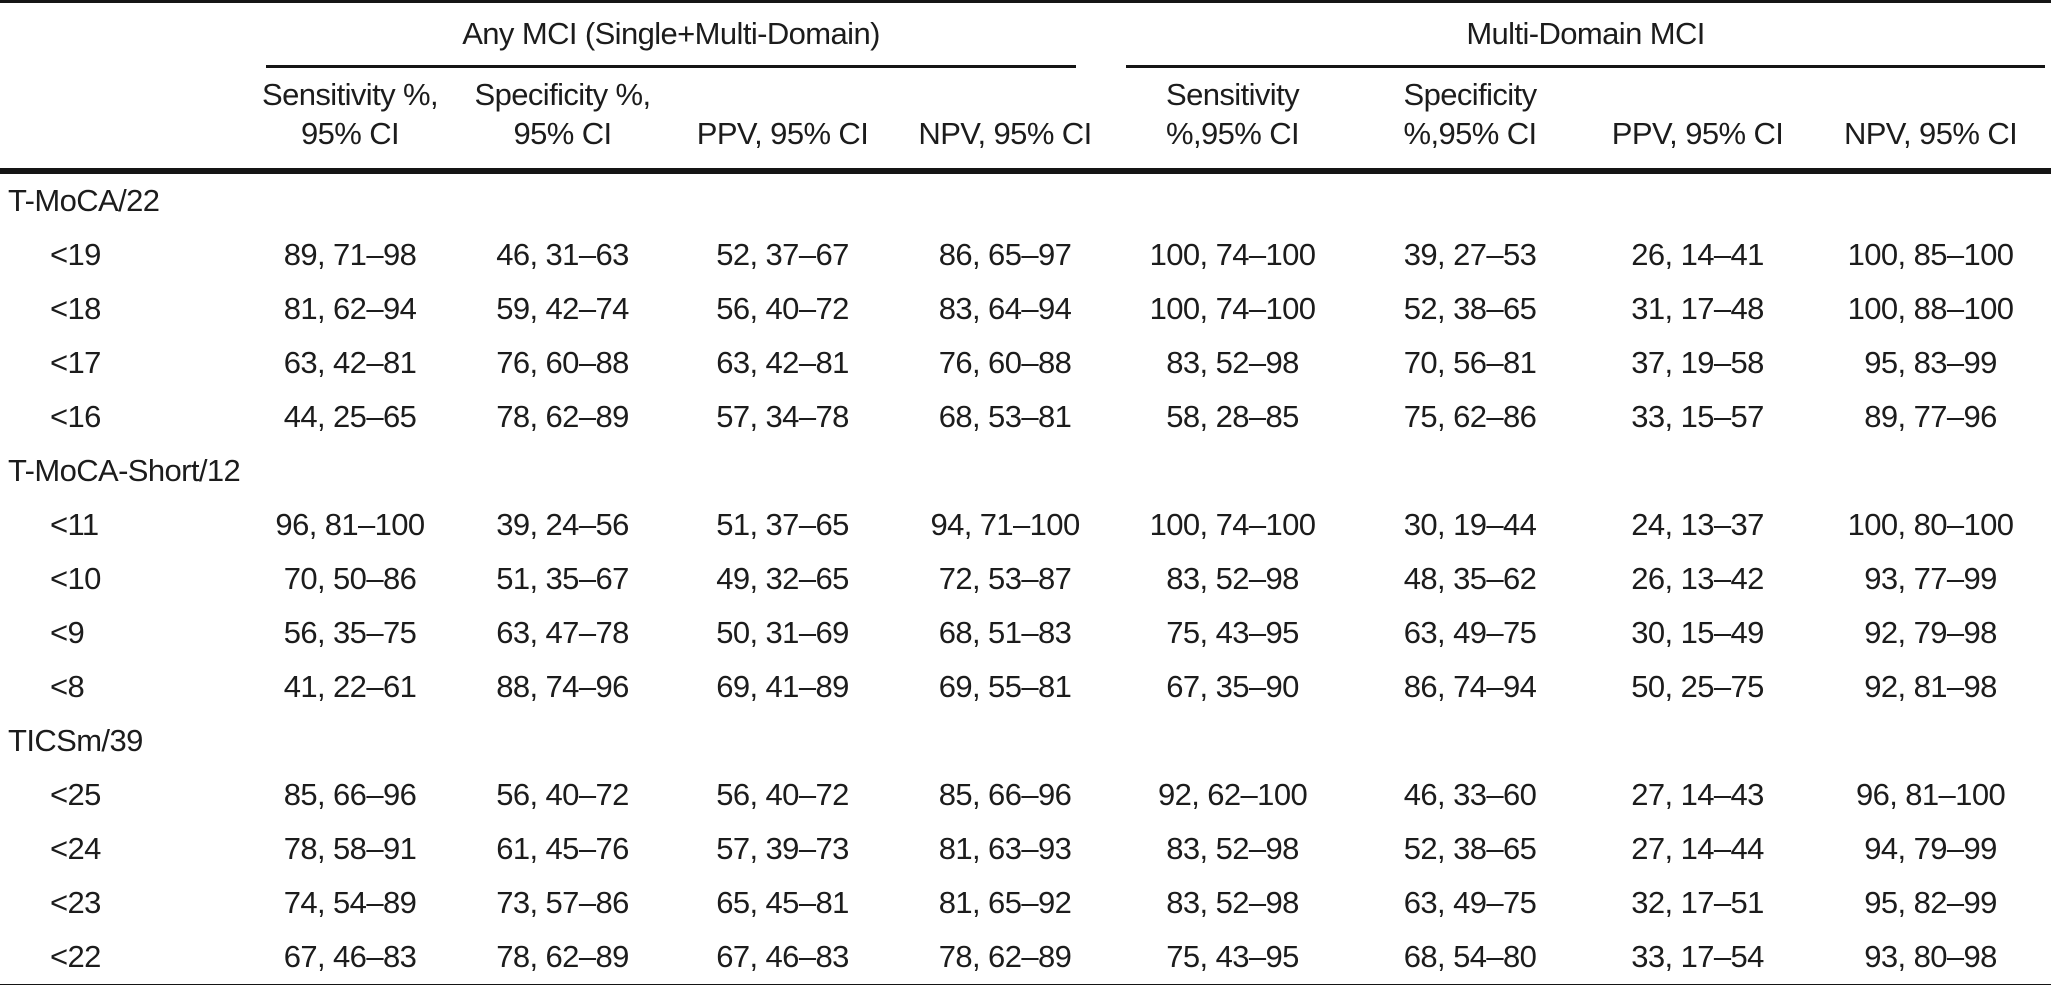 Image resolution: width=2051 pixels, height=985 pixels. I want to click on value-cell: 86, 74–94, so click(1470, 686).